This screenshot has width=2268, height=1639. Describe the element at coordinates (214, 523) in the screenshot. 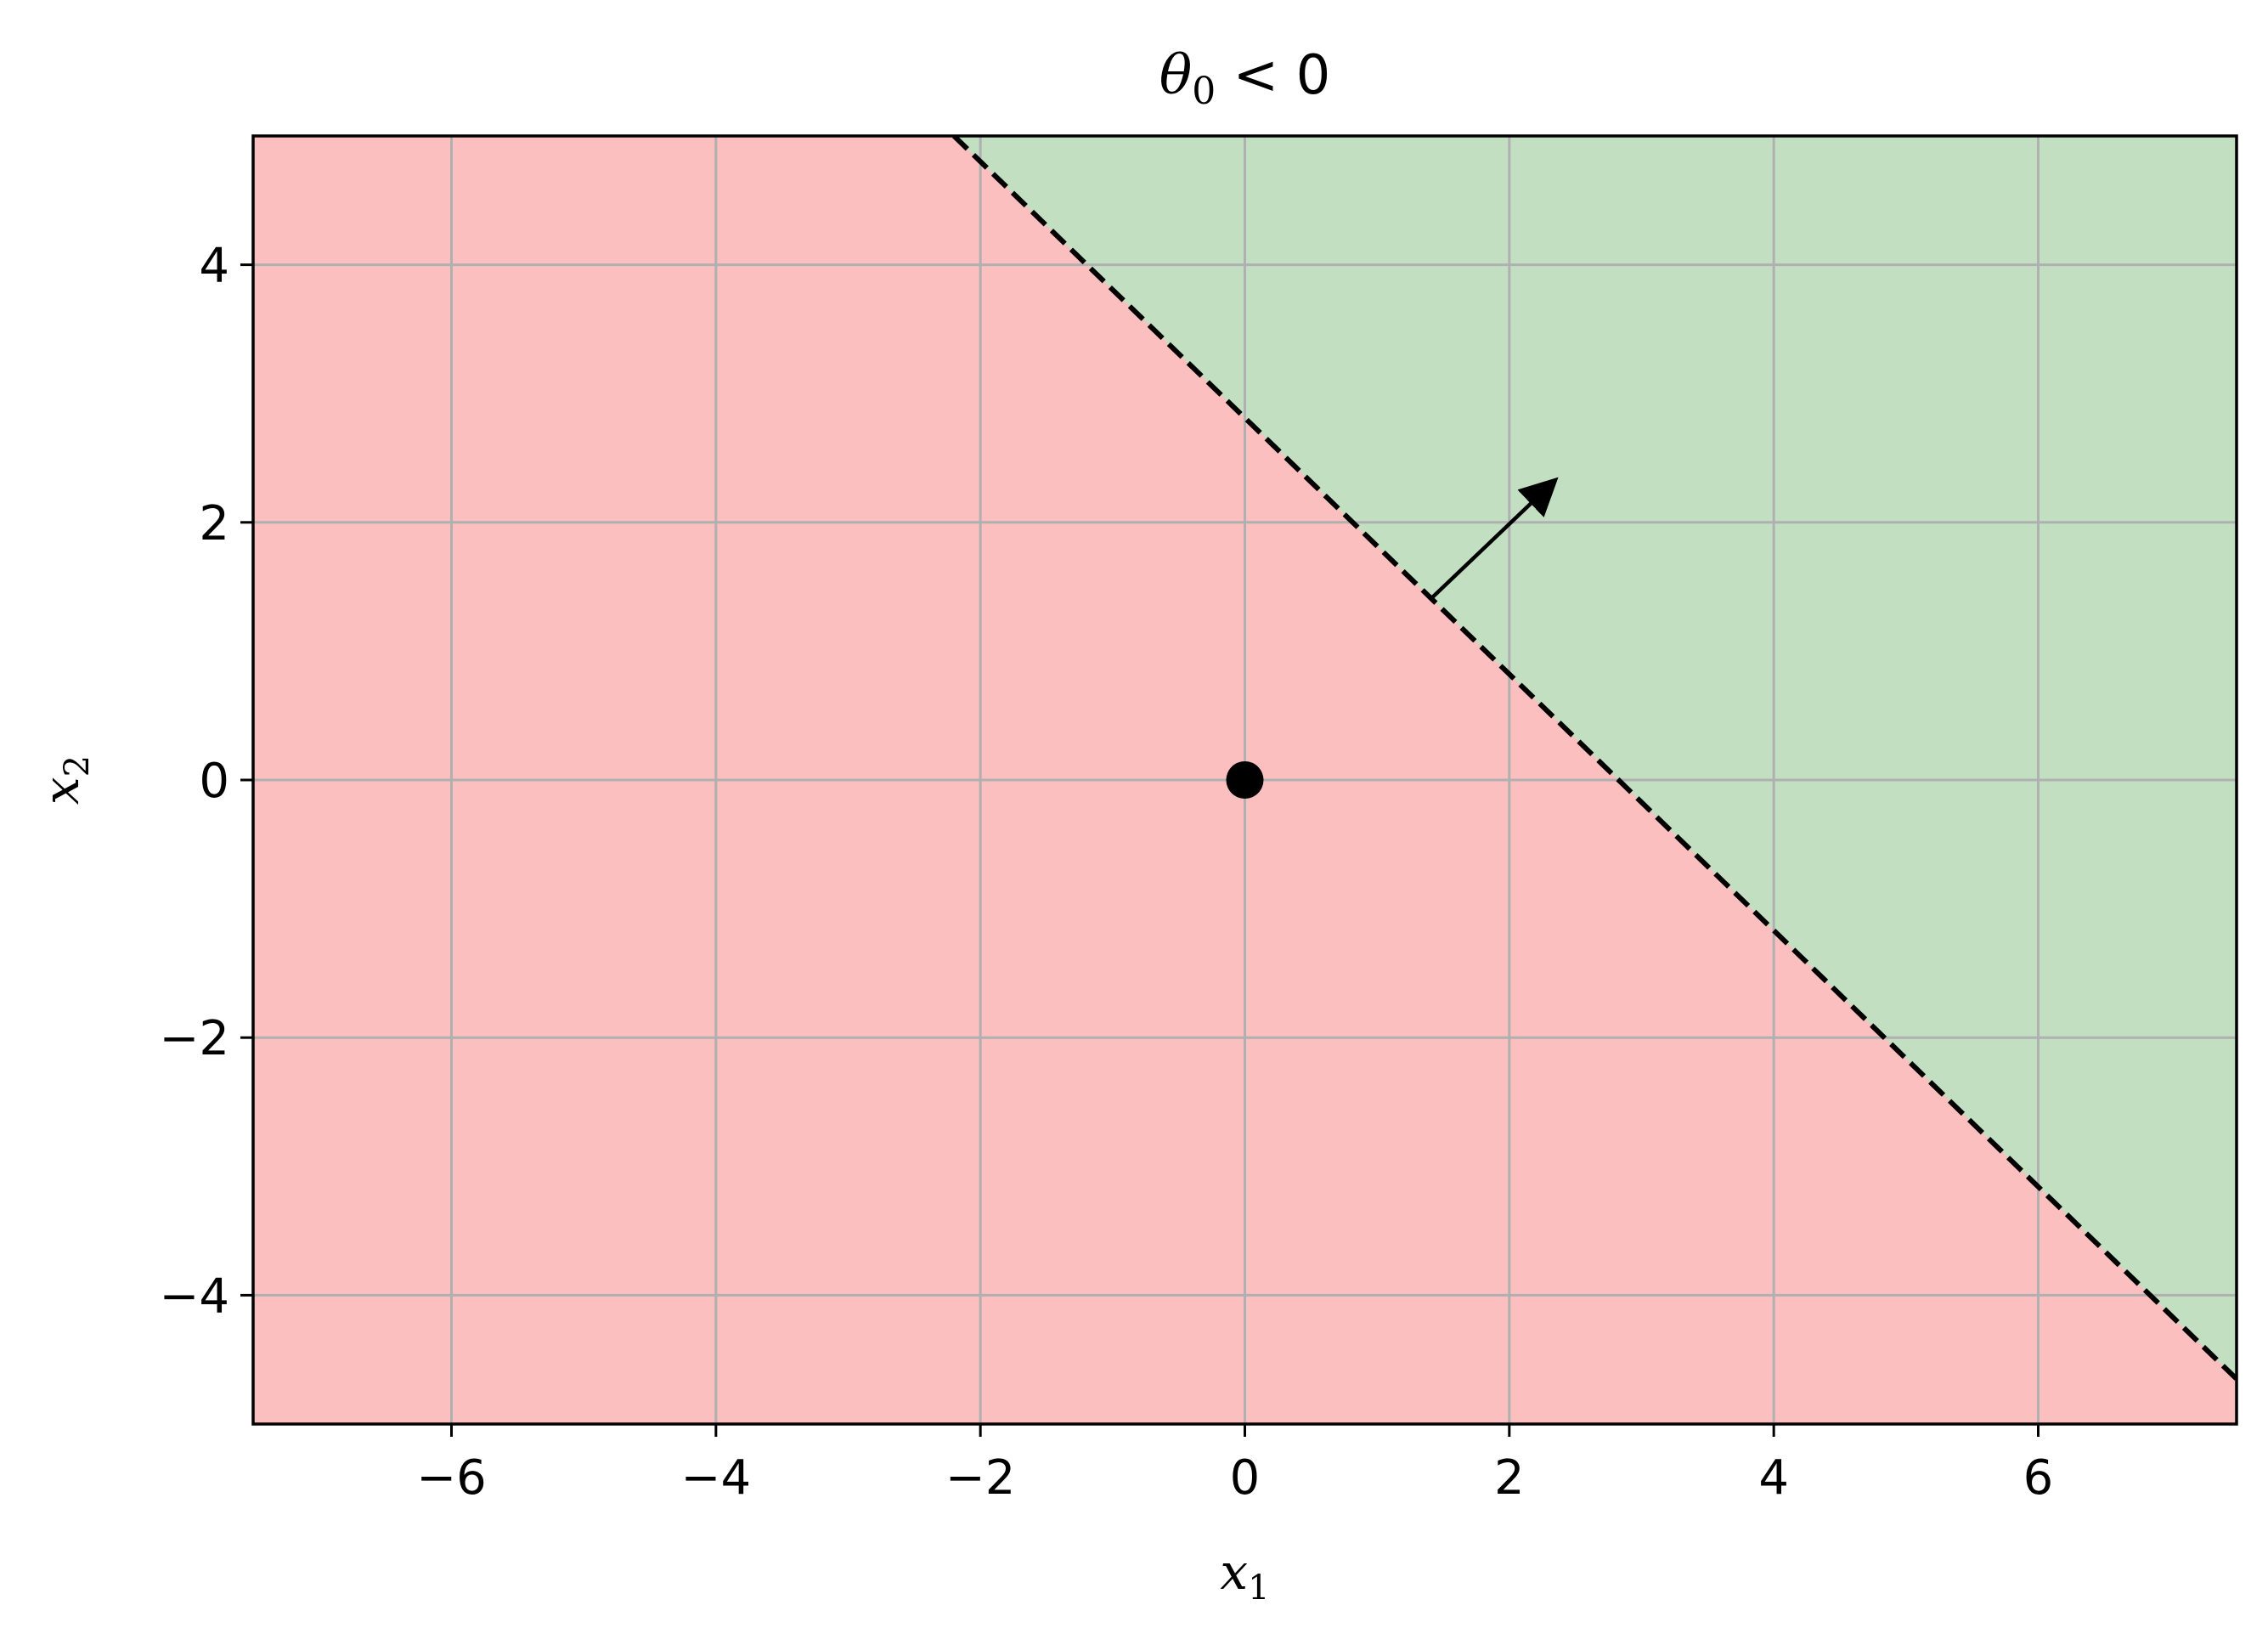

I see `y-tick-label: 2` at that location.